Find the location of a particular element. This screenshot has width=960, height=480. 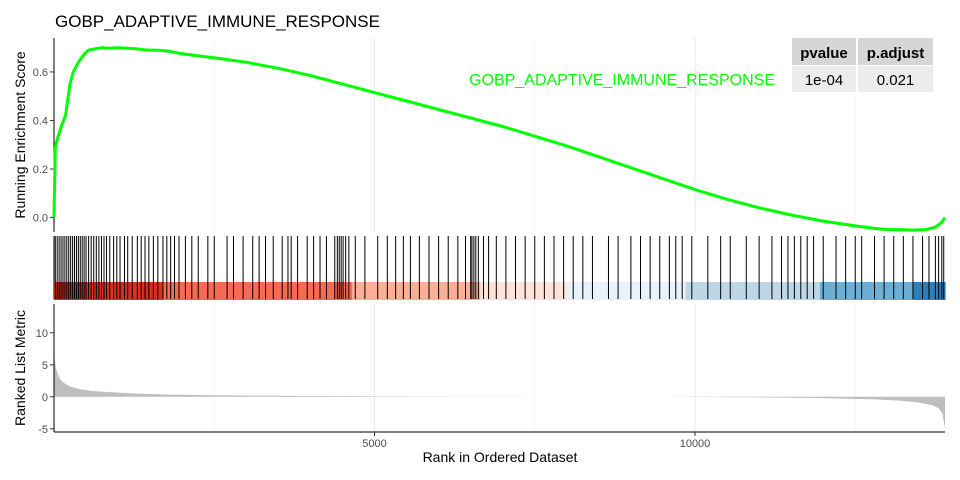

chart-title: GOBP_ADAPTIVE_IMMUNE_RESPONSE is located at coordinates (217, 21).